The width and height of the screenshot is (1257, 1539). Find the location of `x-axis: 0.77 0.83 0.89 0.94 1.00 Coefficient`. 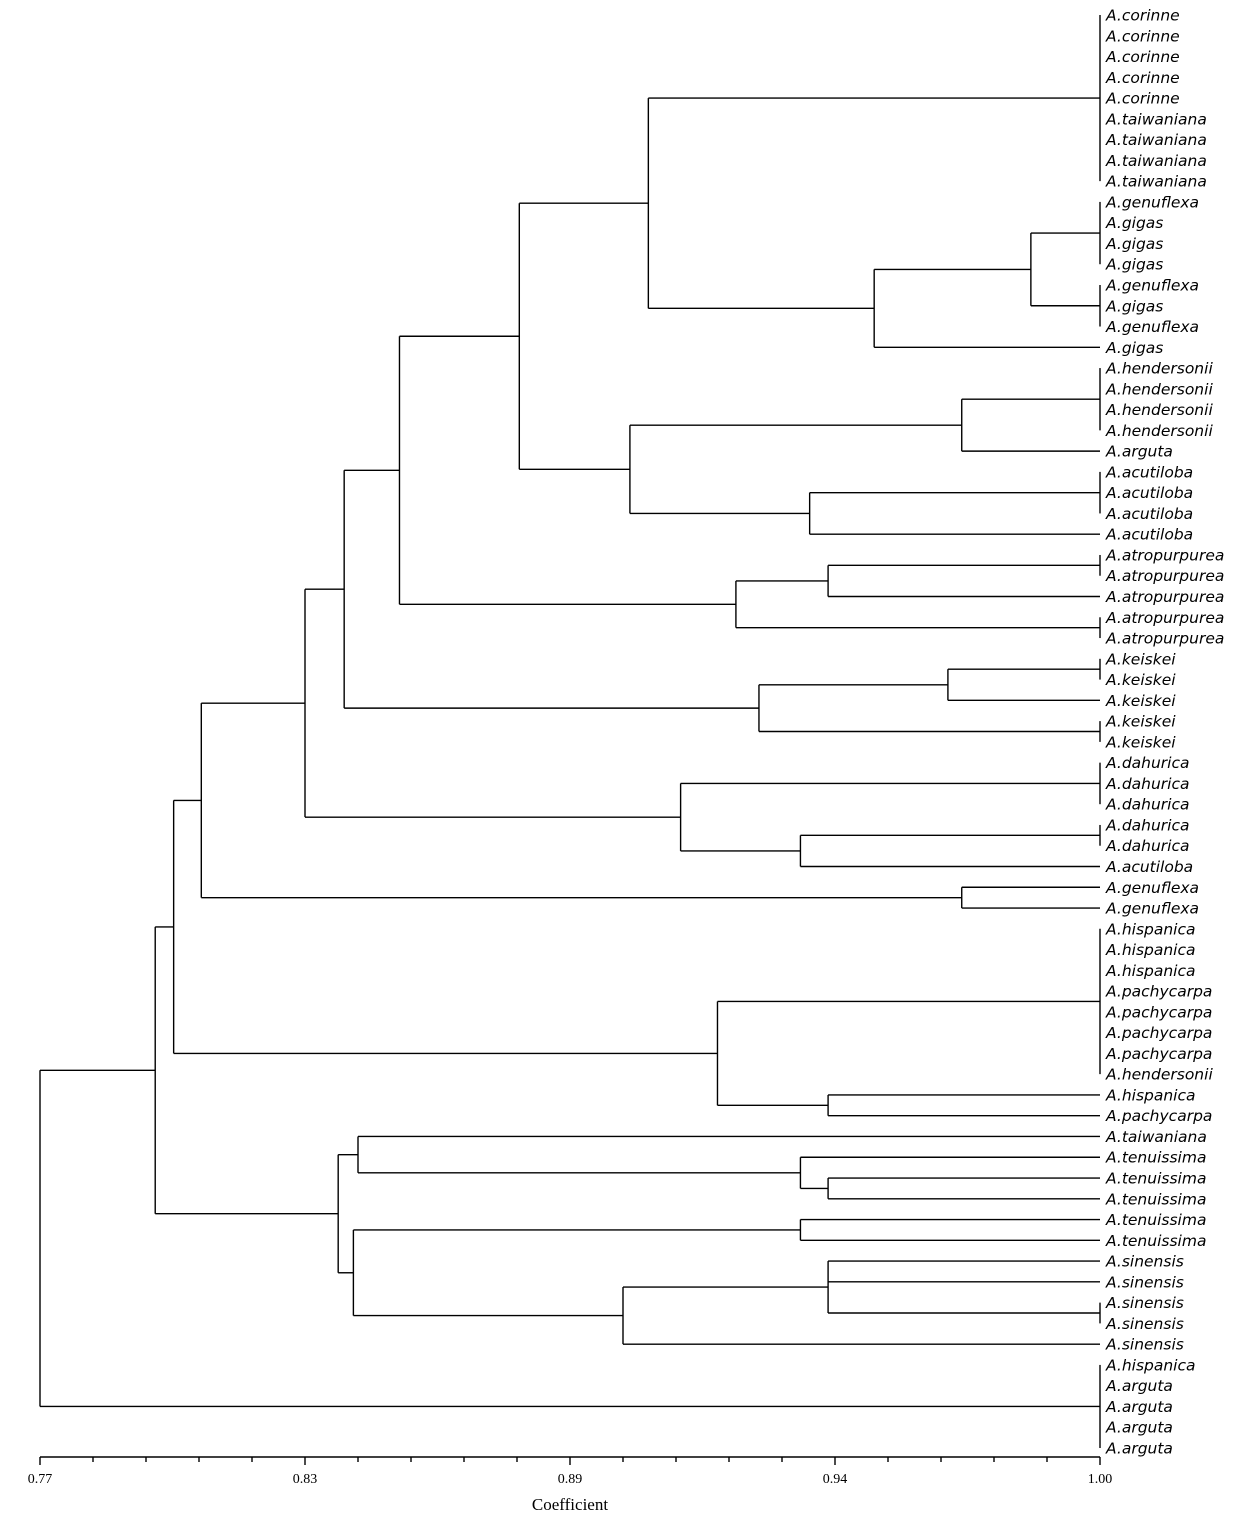

x-axis: 0.77 0.83 0.89 0.94 1.00 Coefficient is located at coordinates (570, 1485).